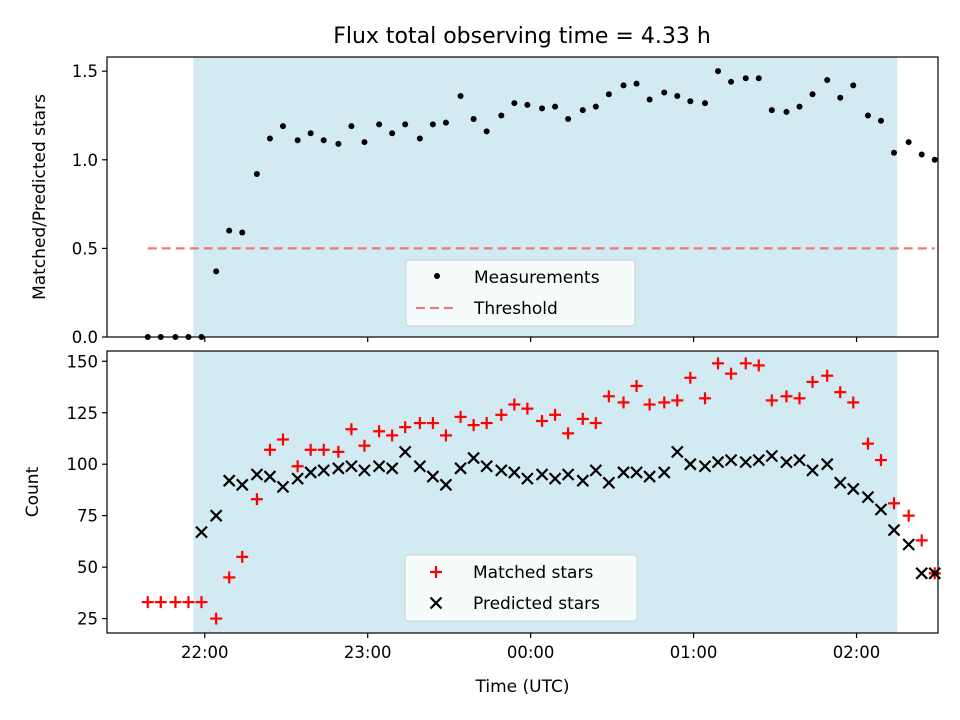 Image resolution: width=960 pixels, height=720 pixels. Describe the element at coordinates (568, 512) in the screenshot. I see `predicted-stars-points` at that location.